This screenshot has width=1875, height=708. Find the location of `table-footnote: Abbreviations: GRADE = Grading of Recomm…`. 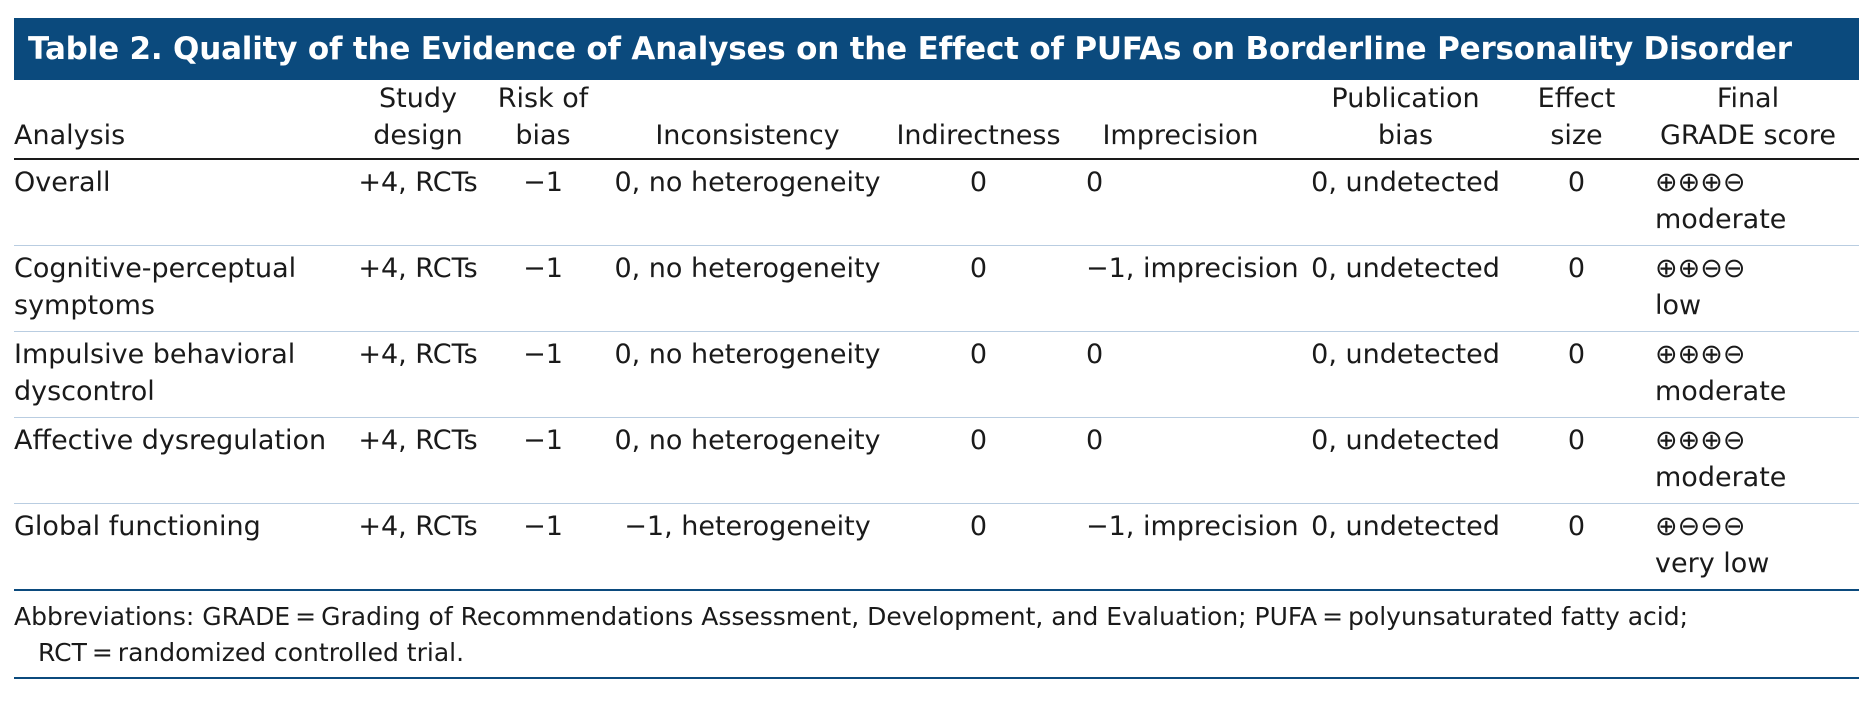

table-footnote: Abbreviations: GRADE = Grading of Recomm… is located at coordinates (936, 635).